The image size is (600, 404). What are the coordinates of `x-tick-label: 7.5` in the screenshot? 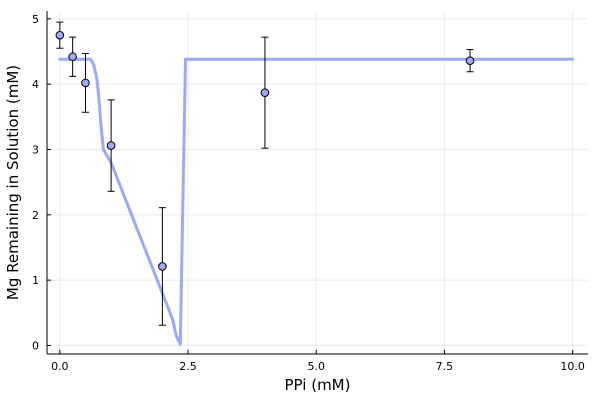 It's located at (445, 366).